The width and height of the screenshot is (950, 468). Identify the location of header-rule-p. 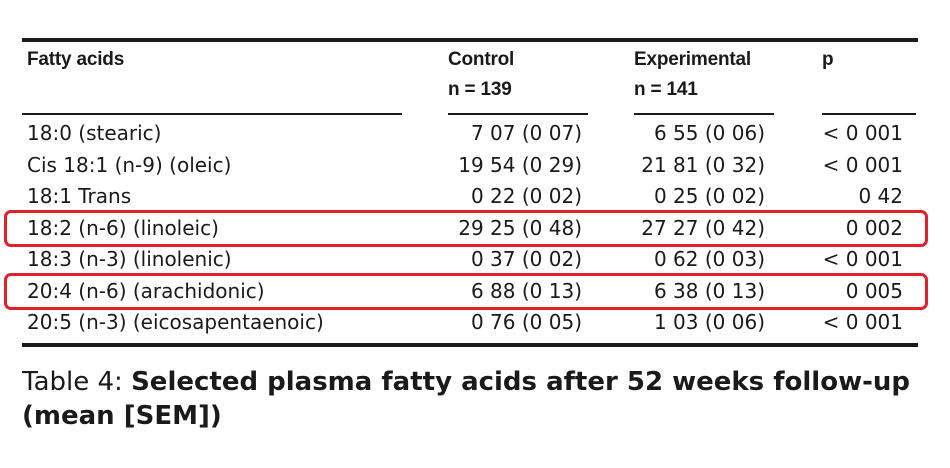
(869, 114).